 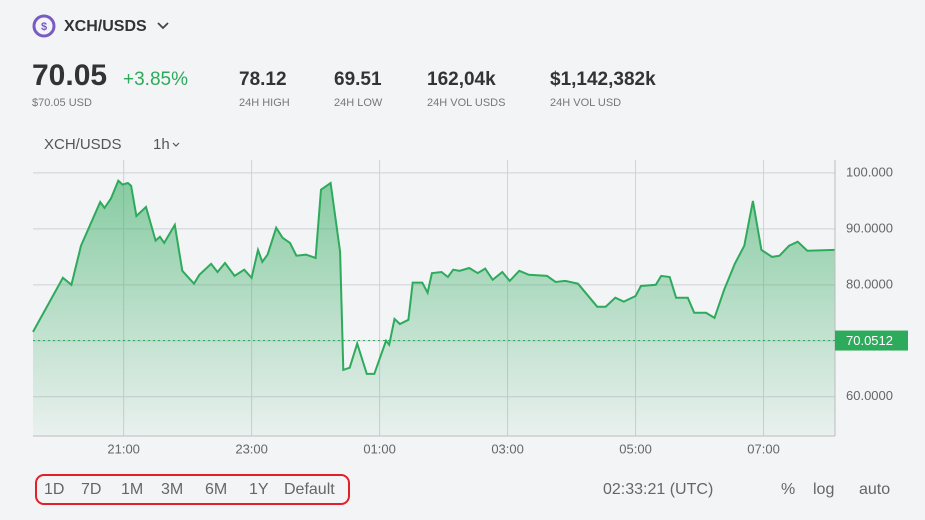 I want to click on coin-icon, so click(x=44, y=26).